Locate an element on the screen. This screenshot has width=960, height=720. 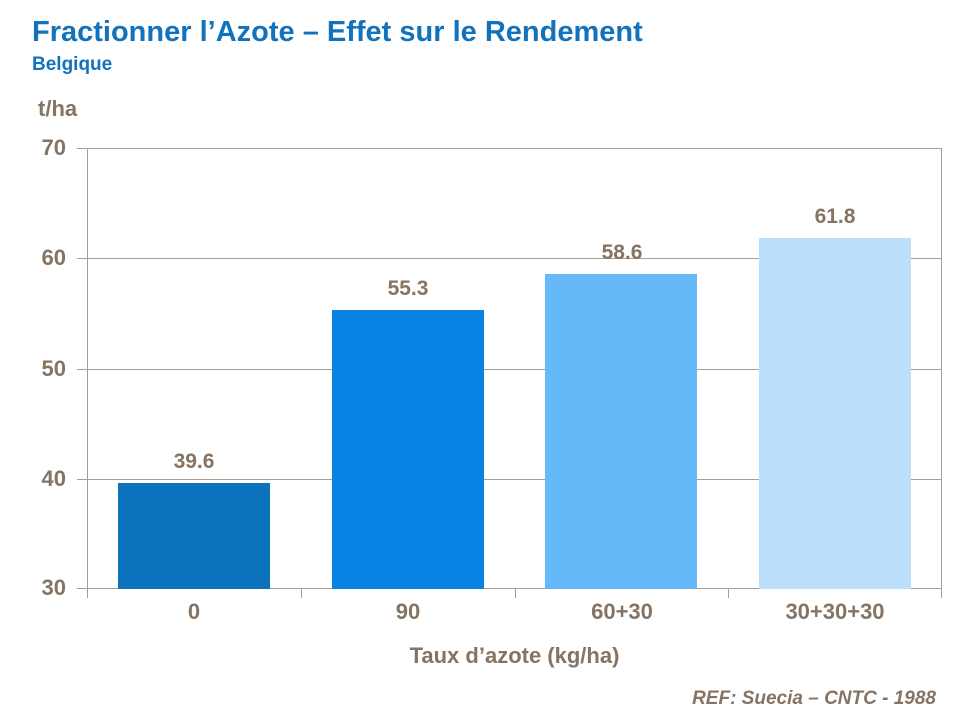
y-axis-line is located at coordinates (87, 368).